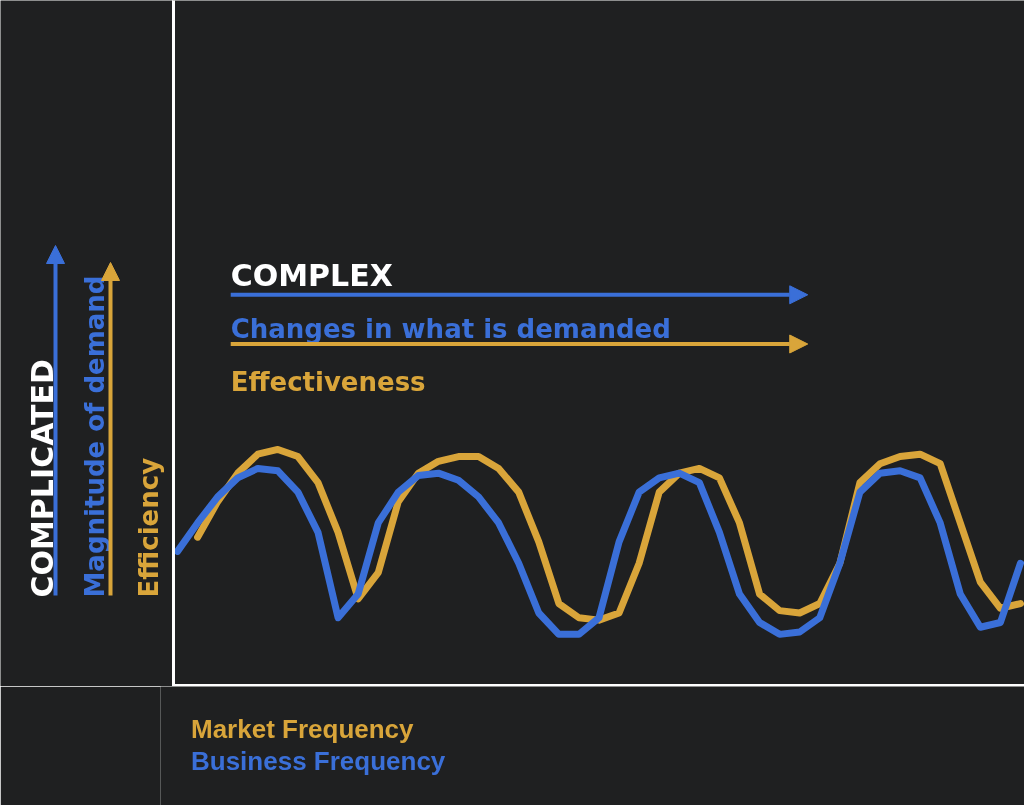 Image resolution: width=1024 pixels, height=805 pixels. What do you see at coordinates (94, 436) in the screenshot?
I see `text: Magnitude of demand` at bounding box center [94, 436].